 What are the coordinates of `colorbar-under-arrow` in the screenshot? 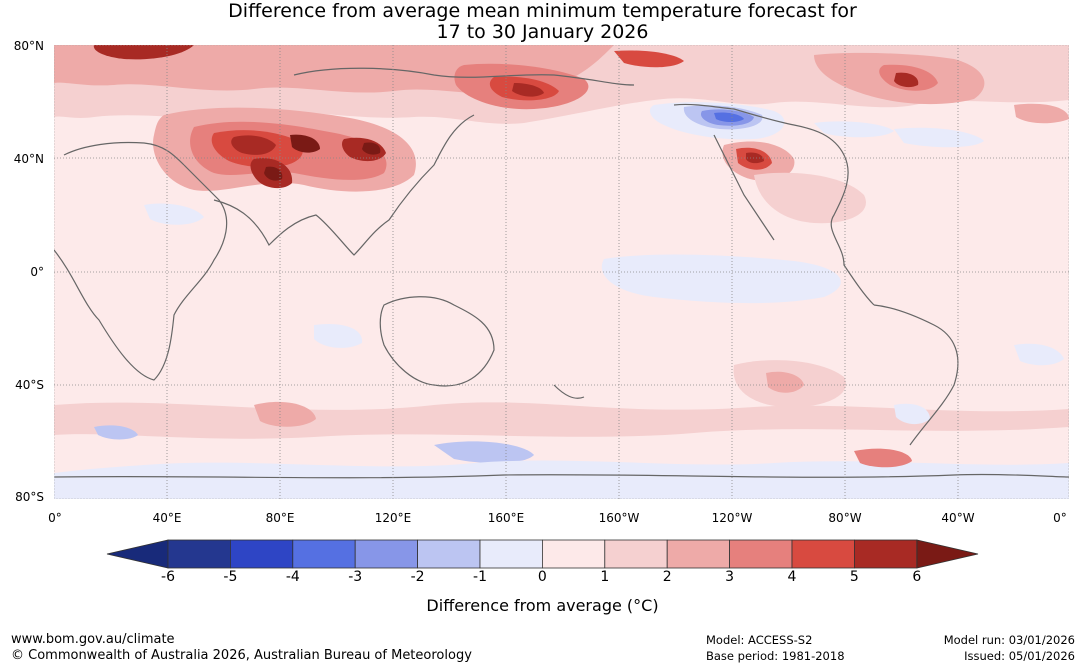 It's located at (137, 554).